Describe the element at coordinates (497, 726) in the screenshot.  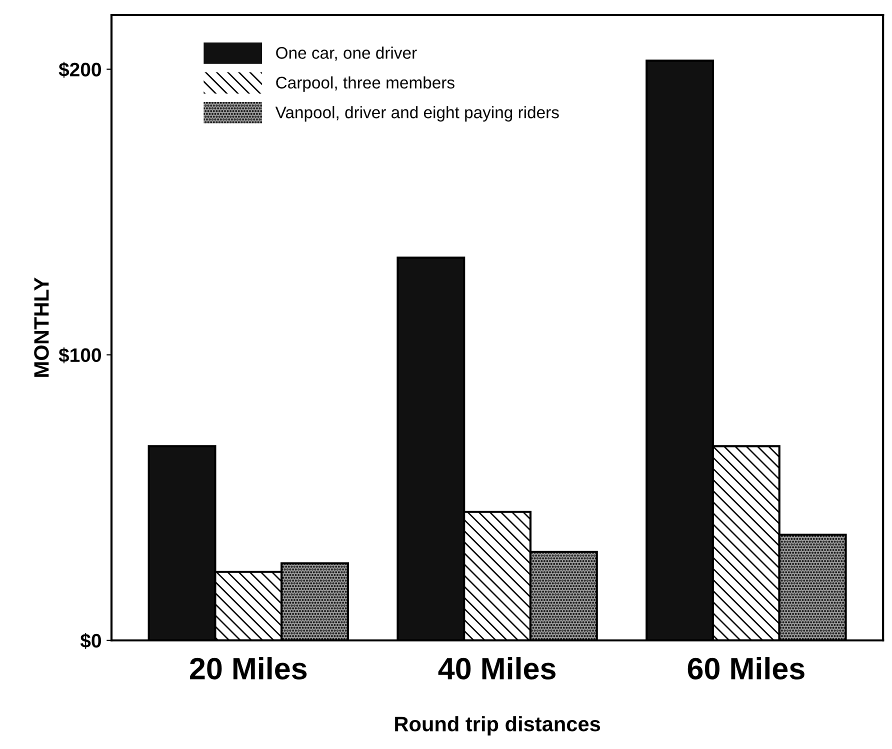
I see `x-axis-title: Round trip distances` at that location.